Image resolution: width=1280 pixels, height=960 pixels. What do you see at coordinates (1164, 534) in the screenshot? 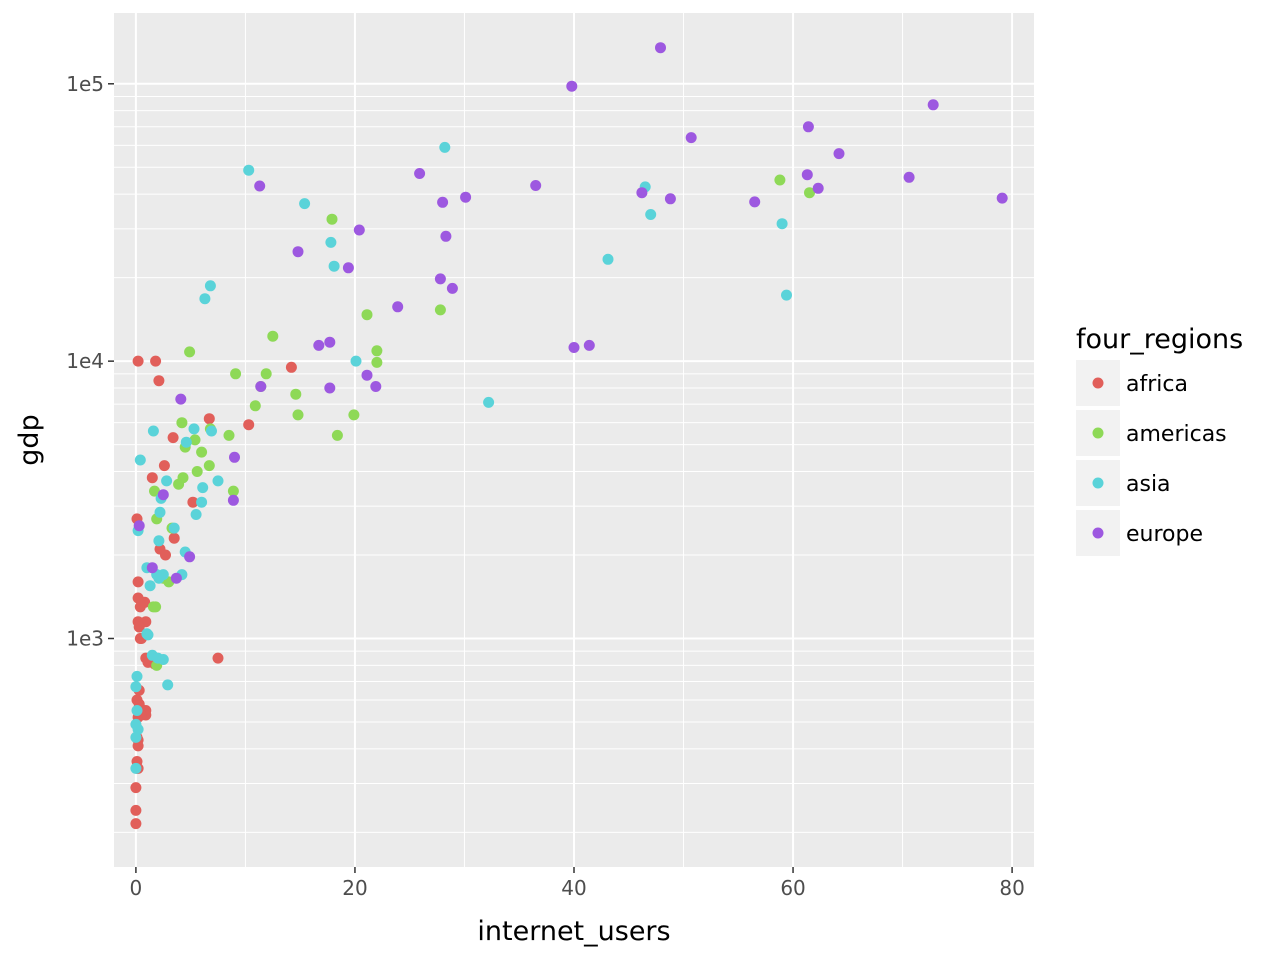
I see `legend-label-europe: europe` at bounding box center [1164, 534].